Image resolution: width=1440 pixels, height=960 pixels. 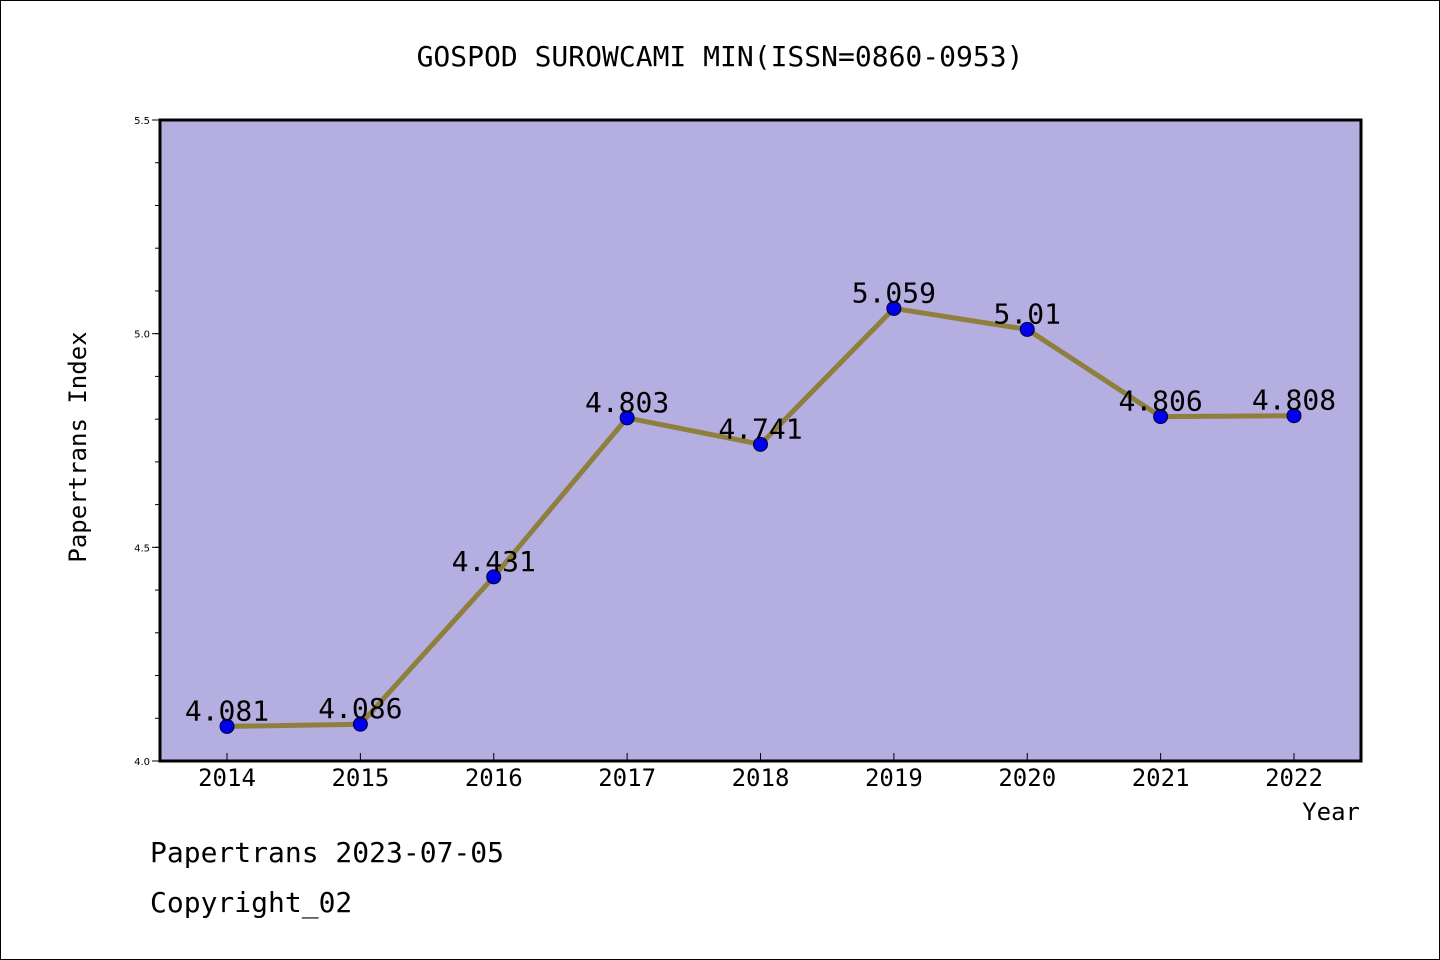 I want to click on data-label: 5.01, so click(x=1027, y=313).